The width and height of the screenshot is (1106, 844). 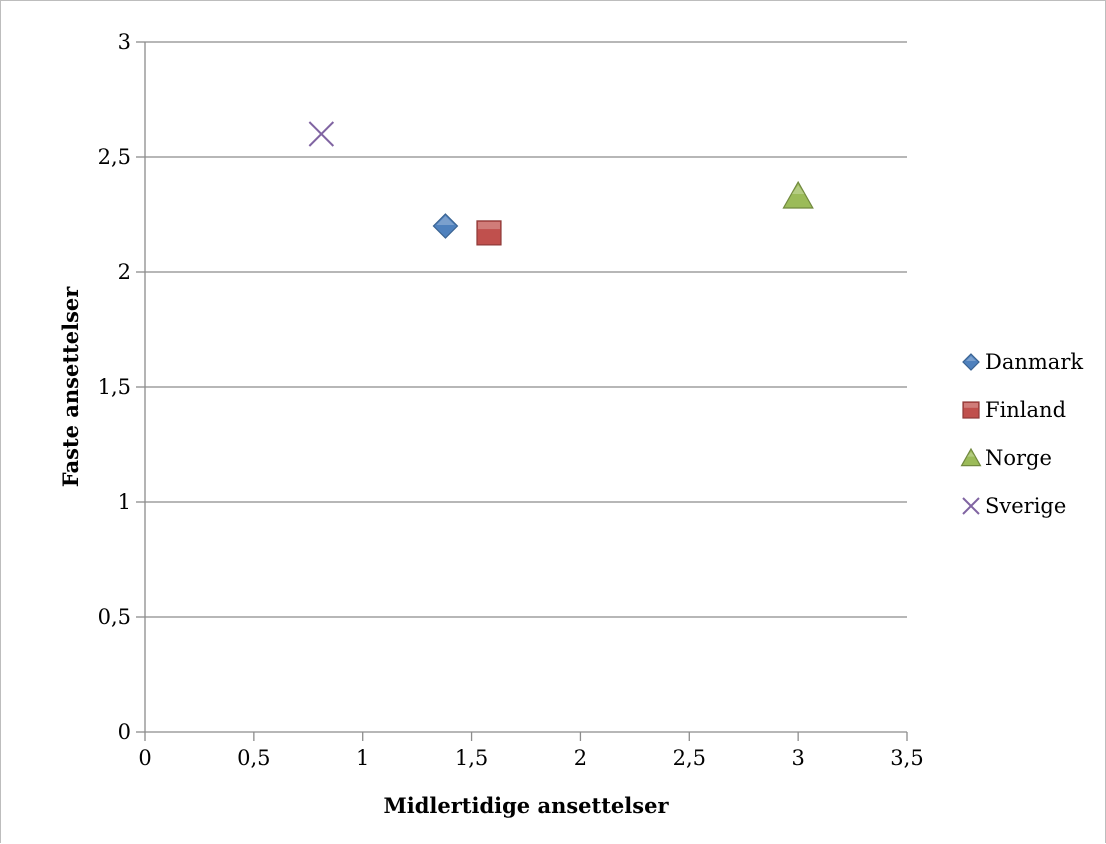 I want to click on data-point-norge, so click(x=798, y=194).